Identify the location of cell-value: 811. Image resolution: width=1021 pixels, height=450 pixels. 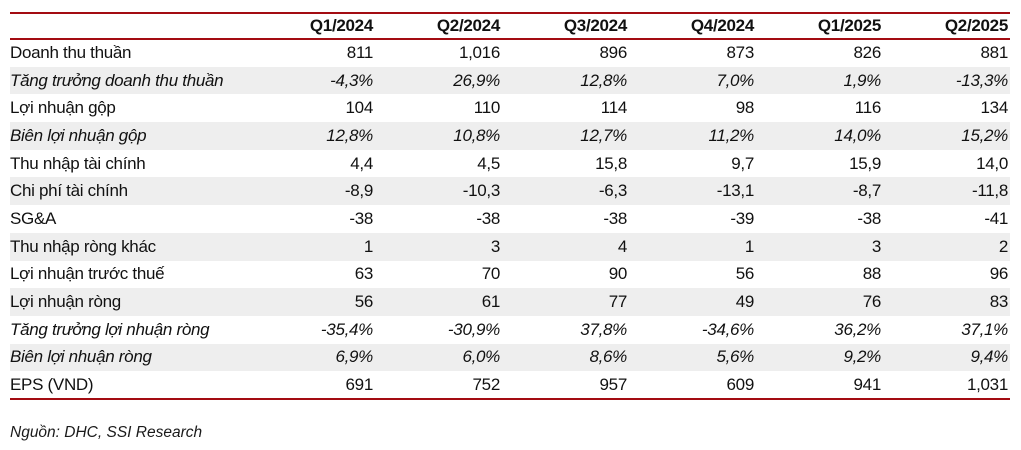
(360, 53).